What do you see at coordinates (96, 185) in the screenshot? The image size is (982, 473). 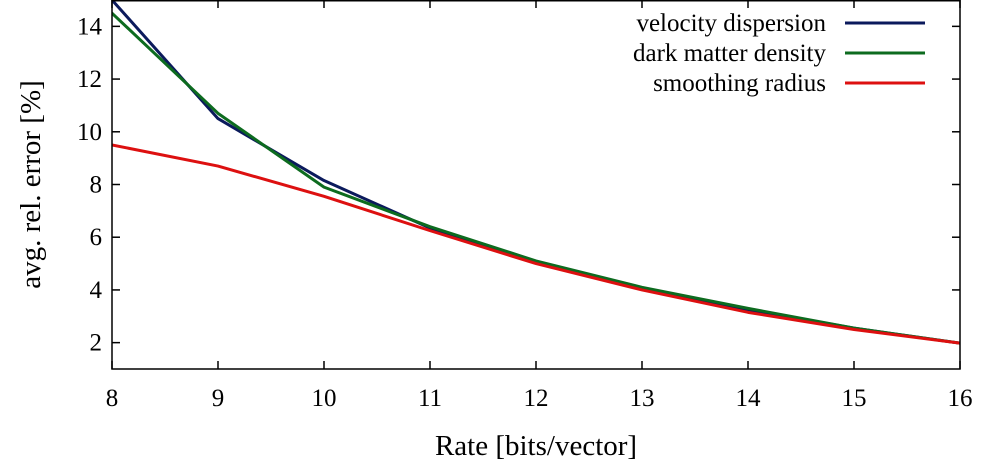 I see `y-tick-label: 8` at bounding box center [96, 185].